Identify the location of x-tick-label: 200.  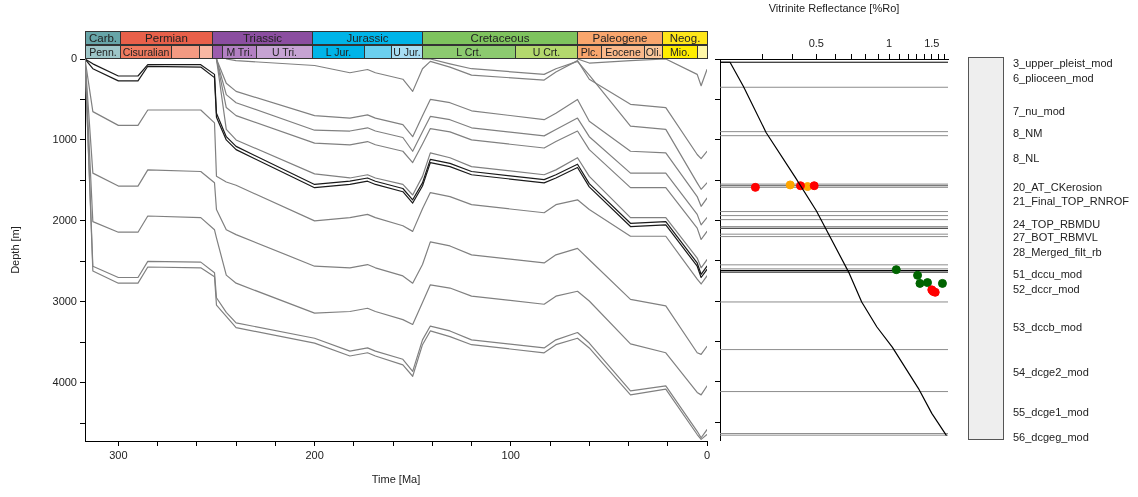
(314, 454).